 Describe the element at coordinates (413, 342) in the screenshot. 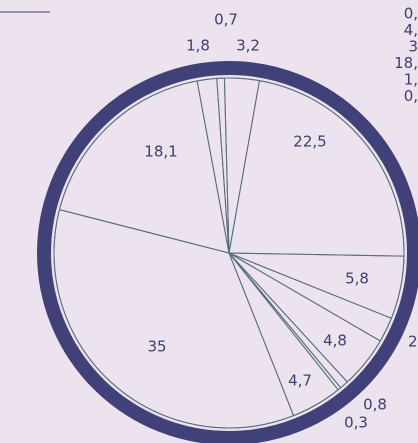

I see `slice-label: 2` at that location.